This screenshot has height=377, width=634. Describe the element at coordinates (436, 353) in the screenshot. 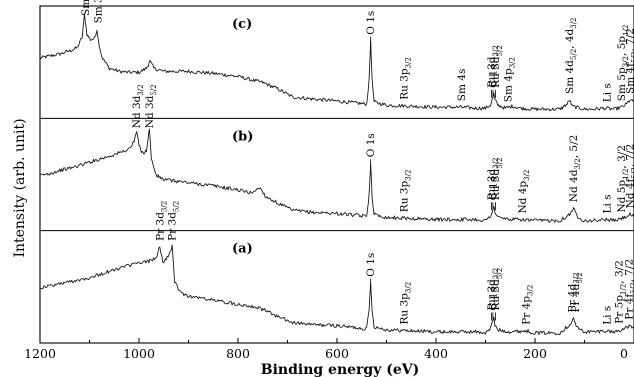

I see `x-tick-label: 400` at that location.